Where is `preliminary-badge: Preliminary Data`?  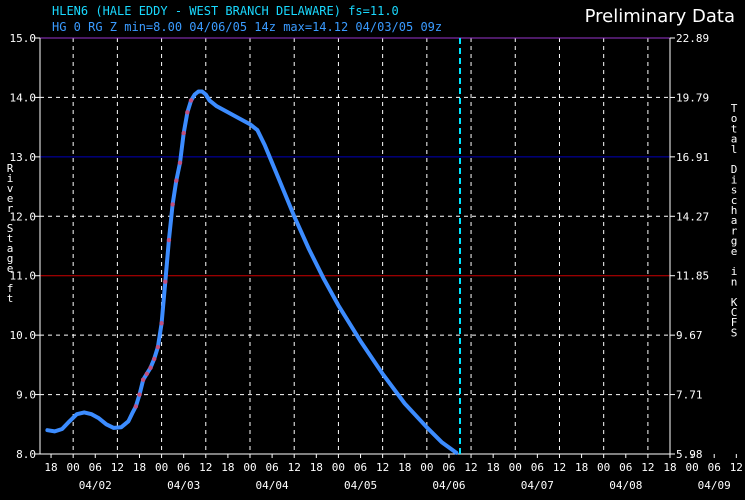 preliminary-badge: Preliminary Data is located at coordinates (659, 16).